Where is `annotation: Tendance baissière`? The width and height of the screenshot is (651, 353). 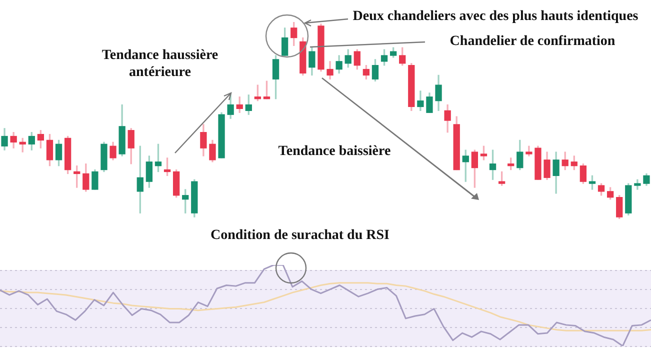 annotation: Tendance baissière is located at coordinates (334, 151).